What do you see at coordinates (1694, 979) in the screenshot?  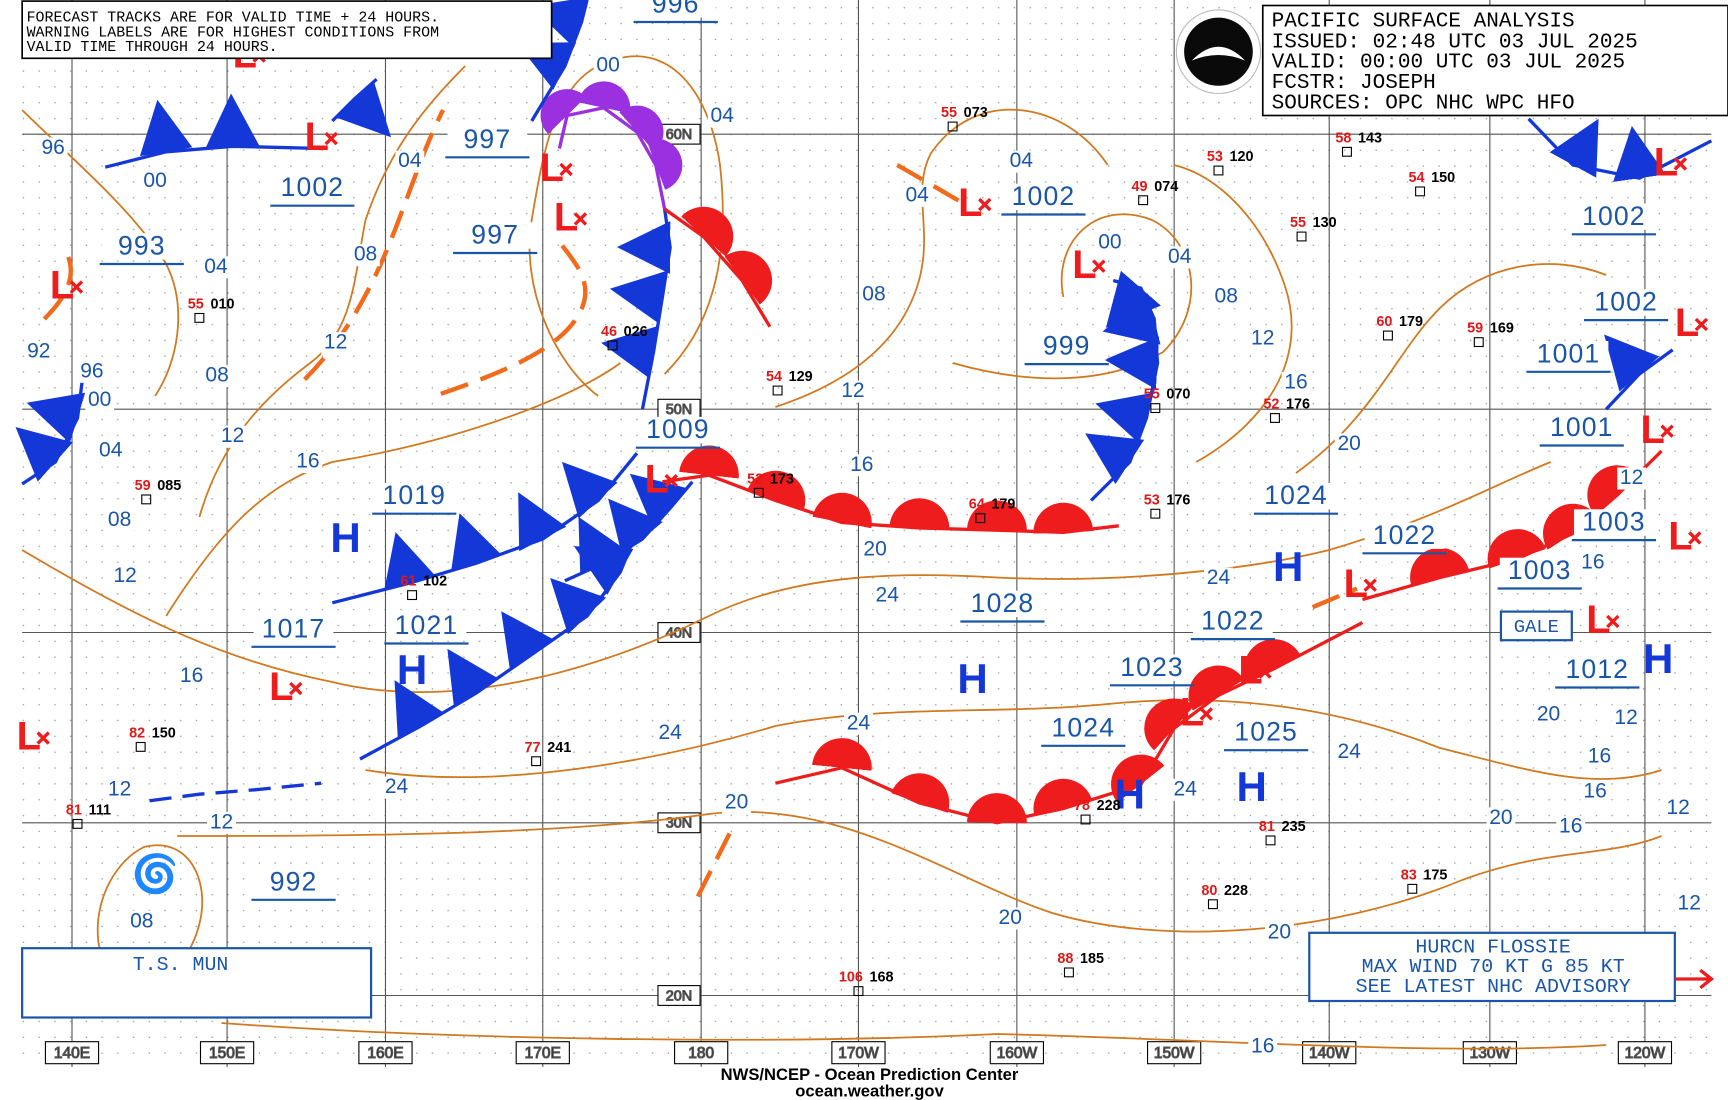 I see `hurricane-arrow` at bounding box center [1694, 979].